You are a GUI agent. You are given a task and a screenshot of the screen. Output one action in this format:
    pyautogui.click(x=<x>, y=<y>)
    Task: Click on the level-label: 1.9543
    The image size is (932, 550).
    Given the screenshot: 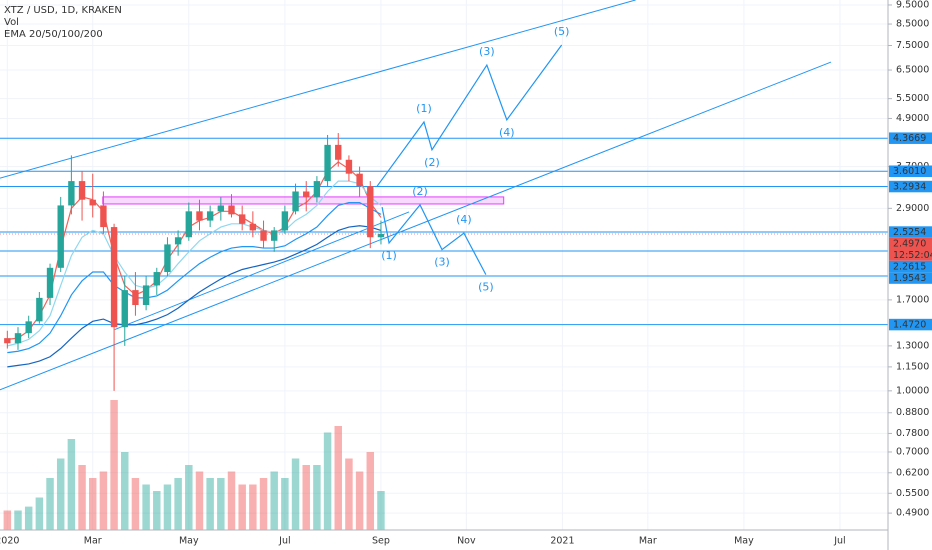 What is the action you would take?
    pyautogui.click(x=909, y=278)
    